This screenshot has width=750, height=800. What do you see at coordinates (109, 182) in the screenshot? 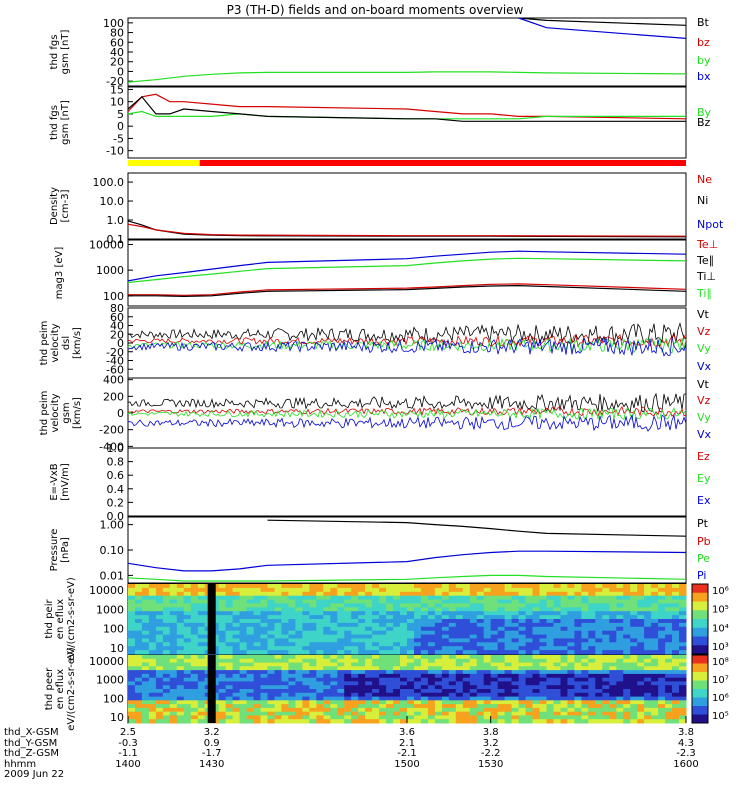
I see `density-ytick-label: 100.0` at bounding box center [109, 182].